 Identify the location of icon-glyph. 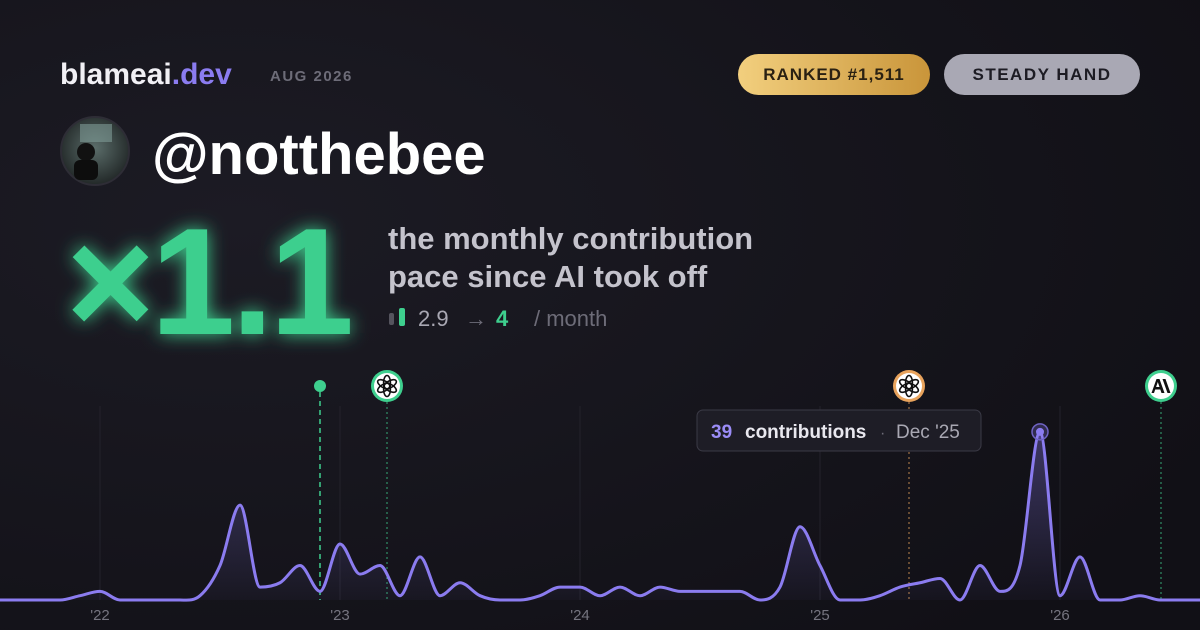
(1161, 386).